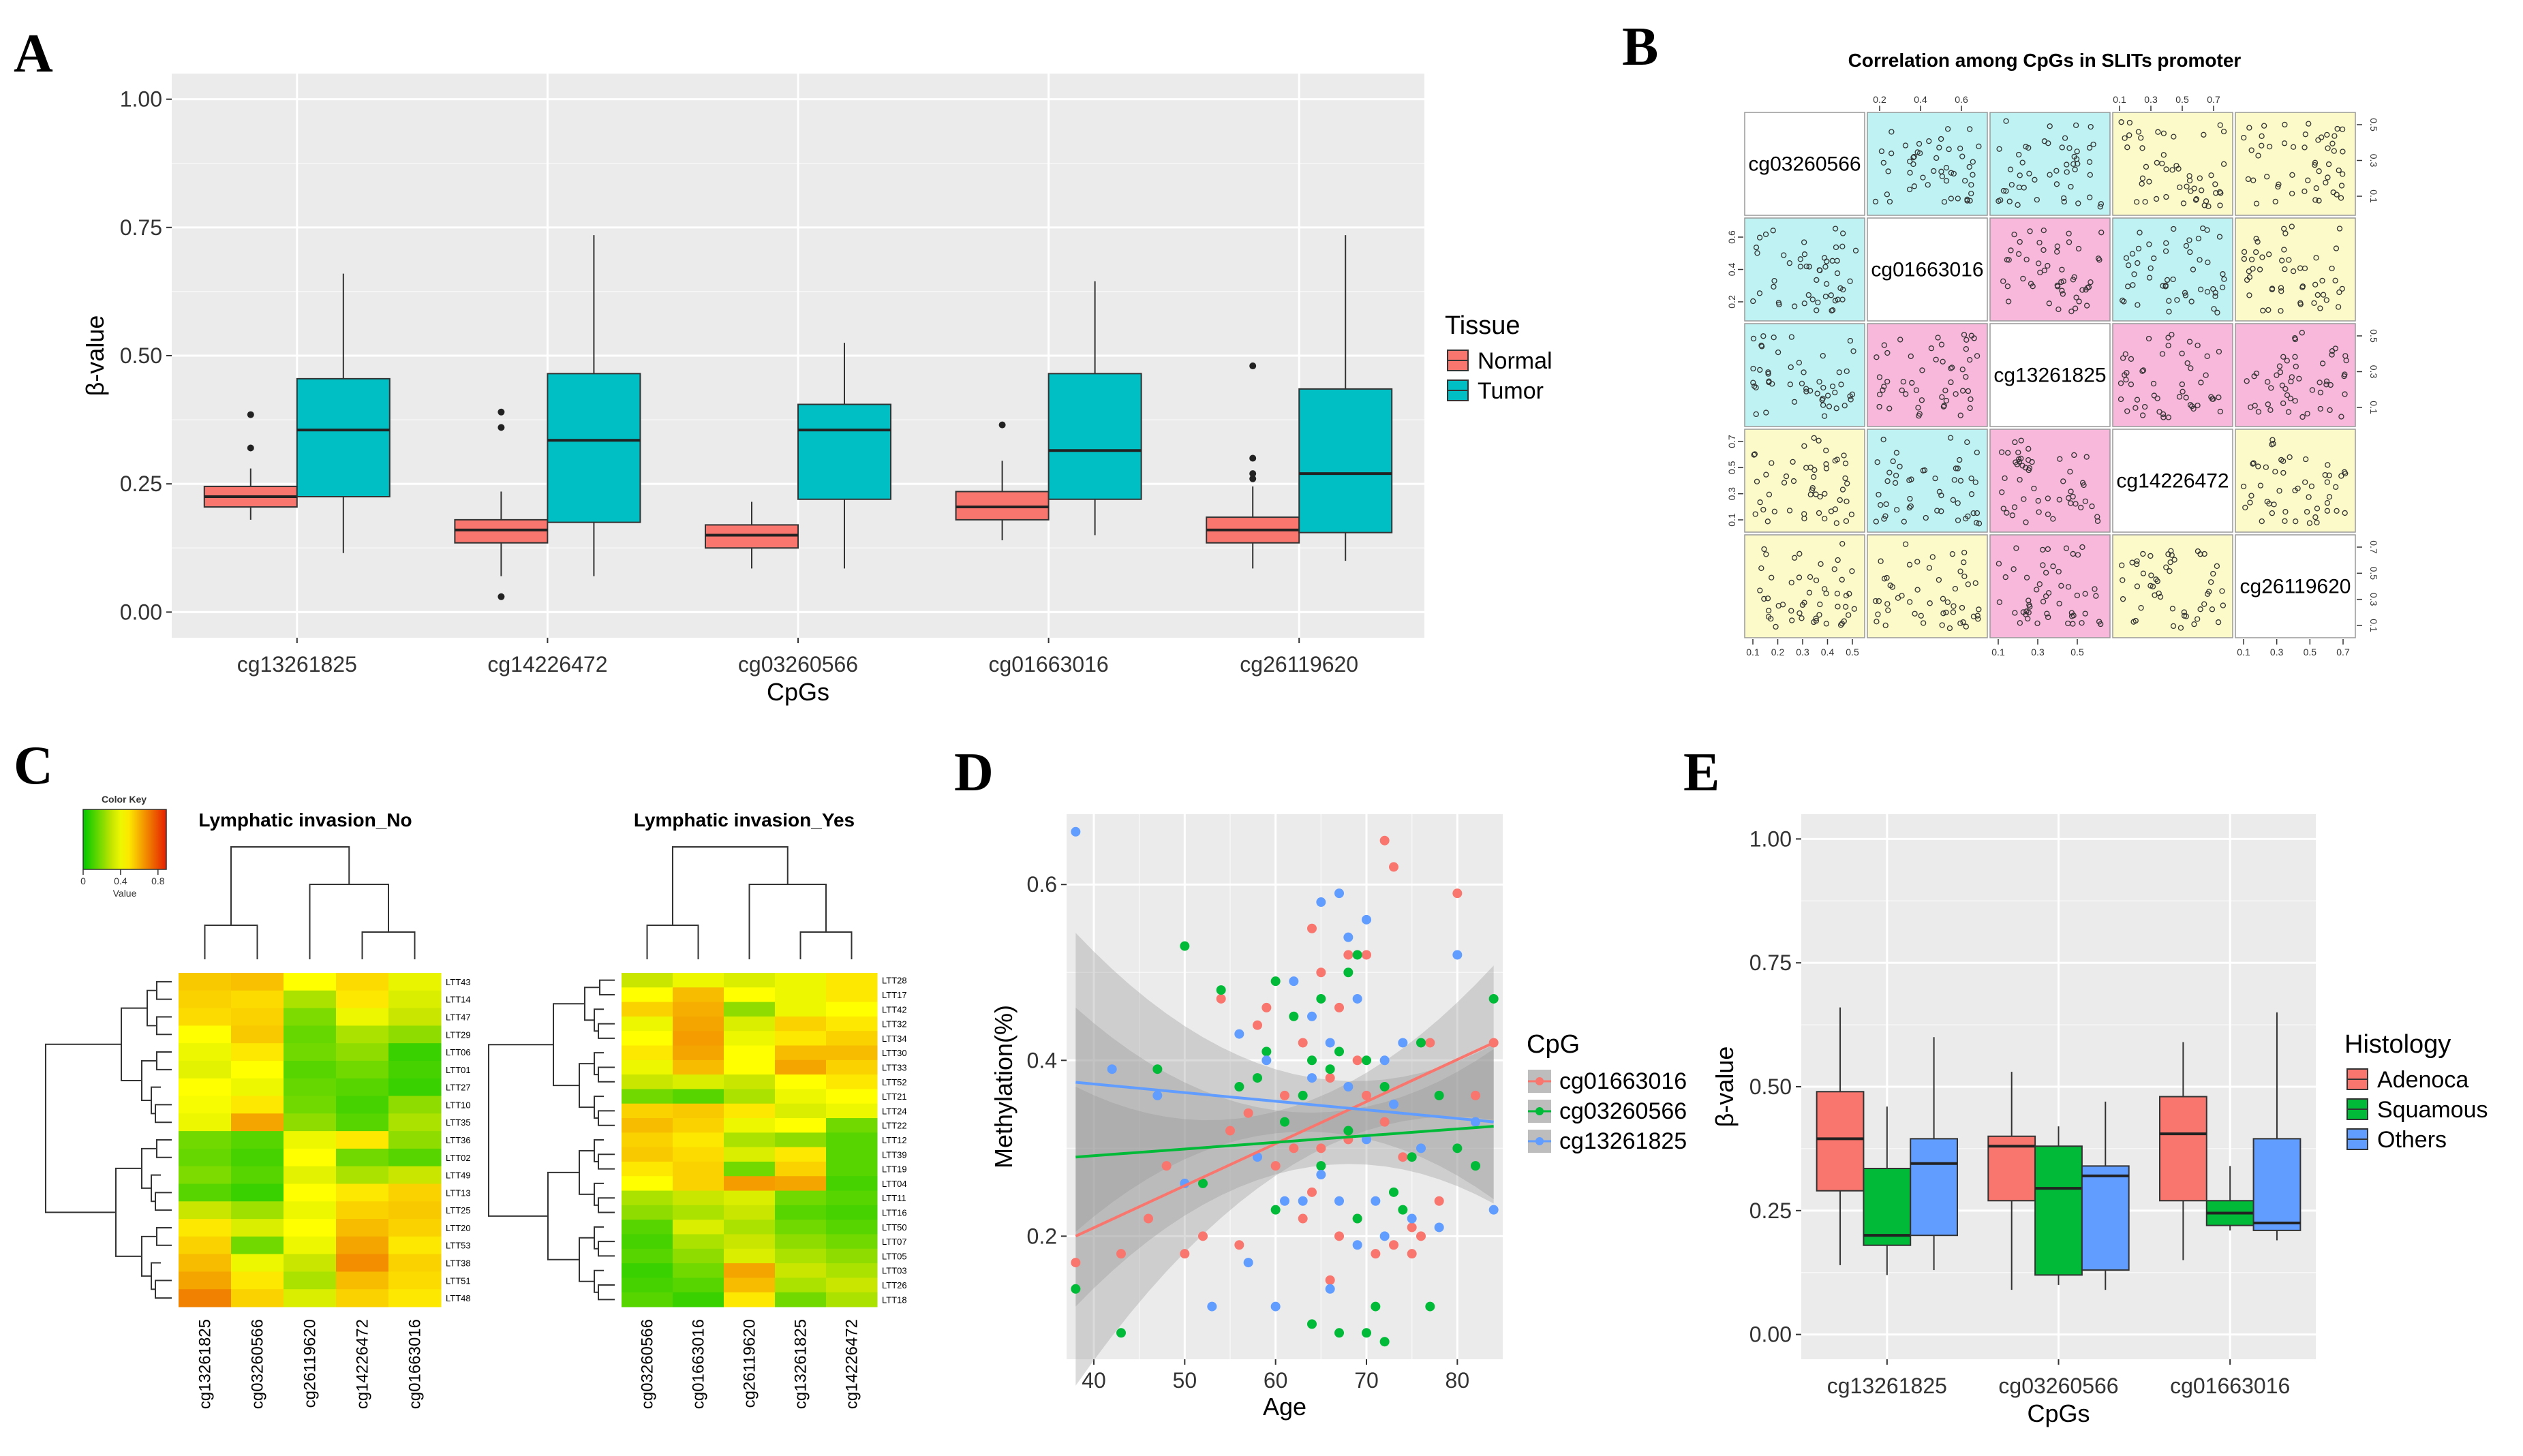 The width and height of the screenshot is (2523, 1456). I want to click on matrix-tick-label: 0.5, so click(2373, 573).